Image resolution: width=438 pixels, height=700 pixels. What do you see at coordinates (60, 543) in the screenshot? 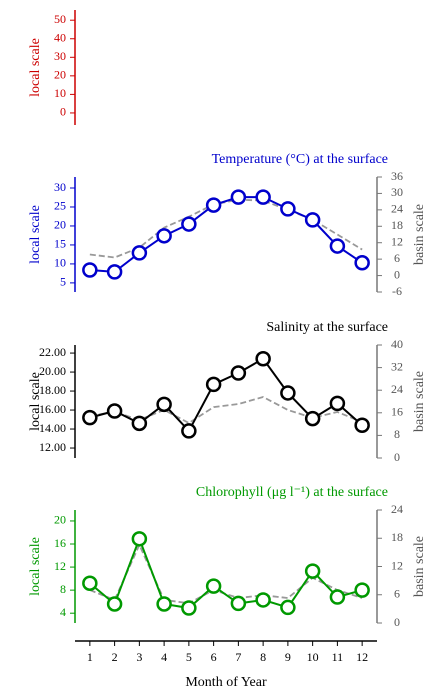
I see `y-tick-label: 16` at bounding box center [60, 543].